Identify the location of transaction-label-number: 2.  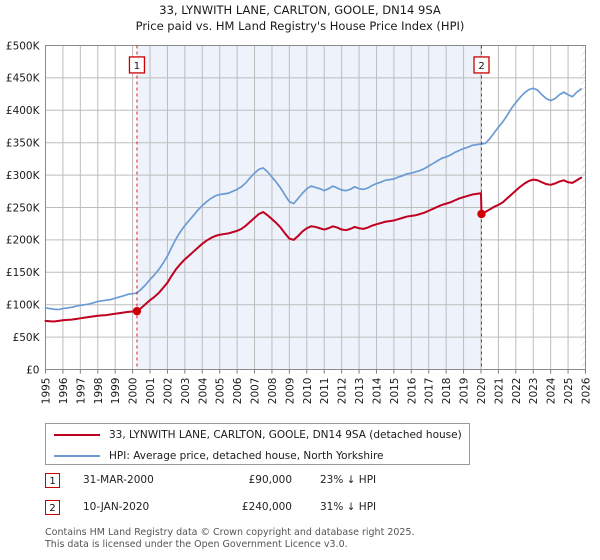
(481, 66).